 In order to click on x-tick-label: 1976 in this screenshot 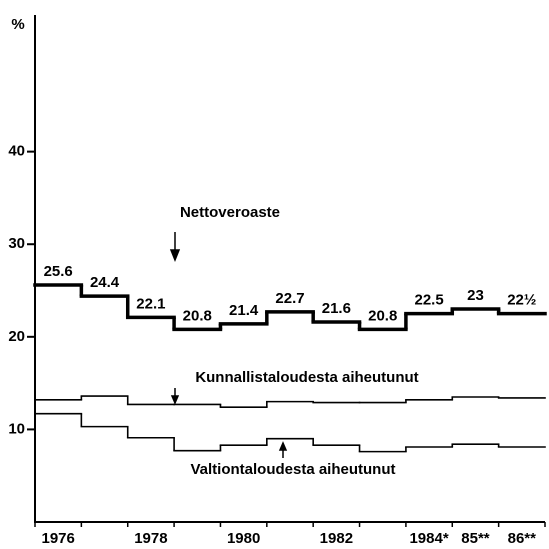, I will do `click(57, 538)`.